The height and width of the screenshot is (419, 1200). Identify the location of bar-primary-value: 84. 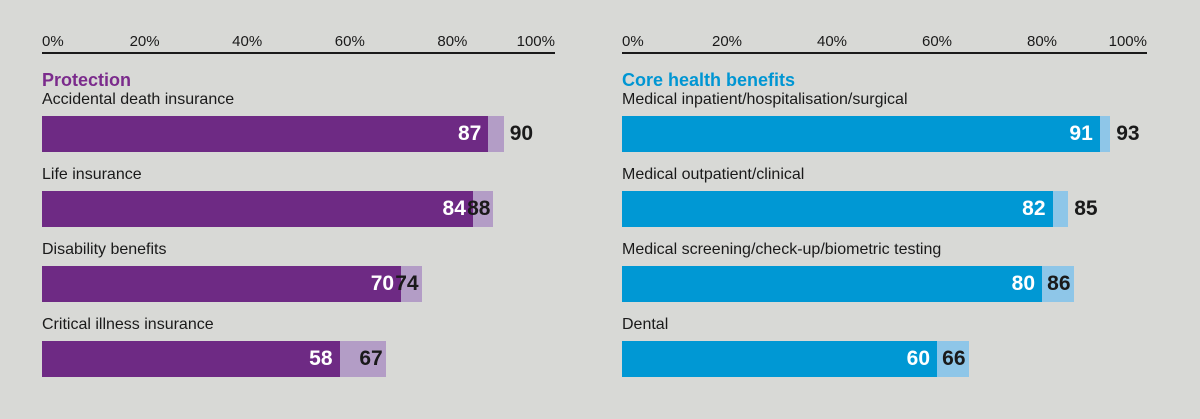
(454, 208).